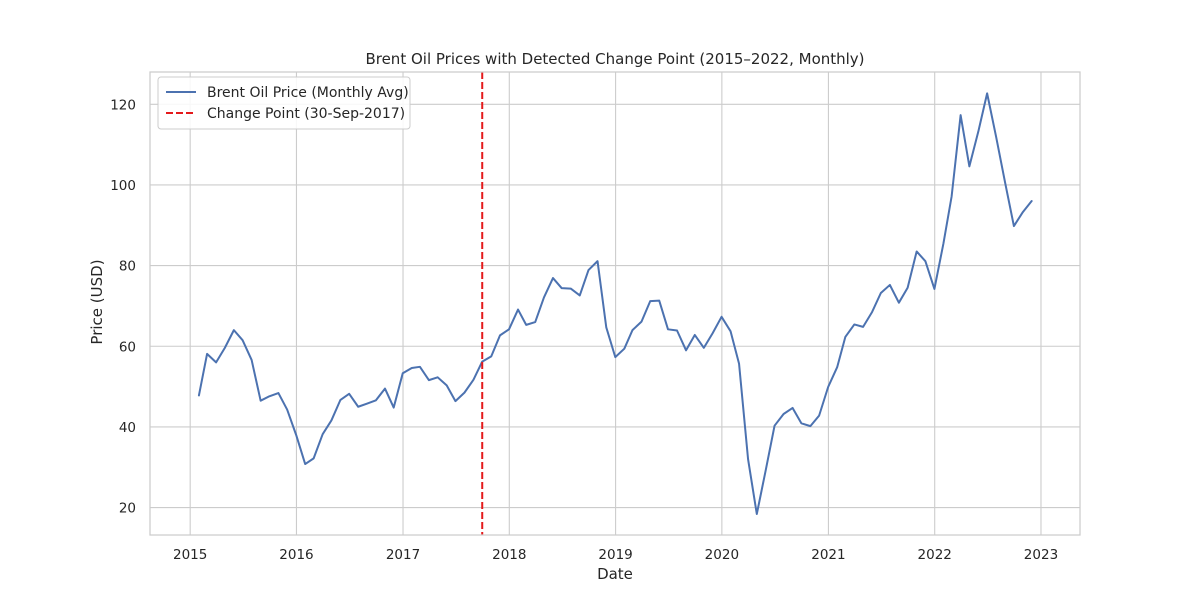 Image resolution: width=1200 pixels, height=600 pixels. What do you see at coordinates (127, 428) in the screenshot?
I see `y-tick-label: 40` at bounding box center [127, 428].